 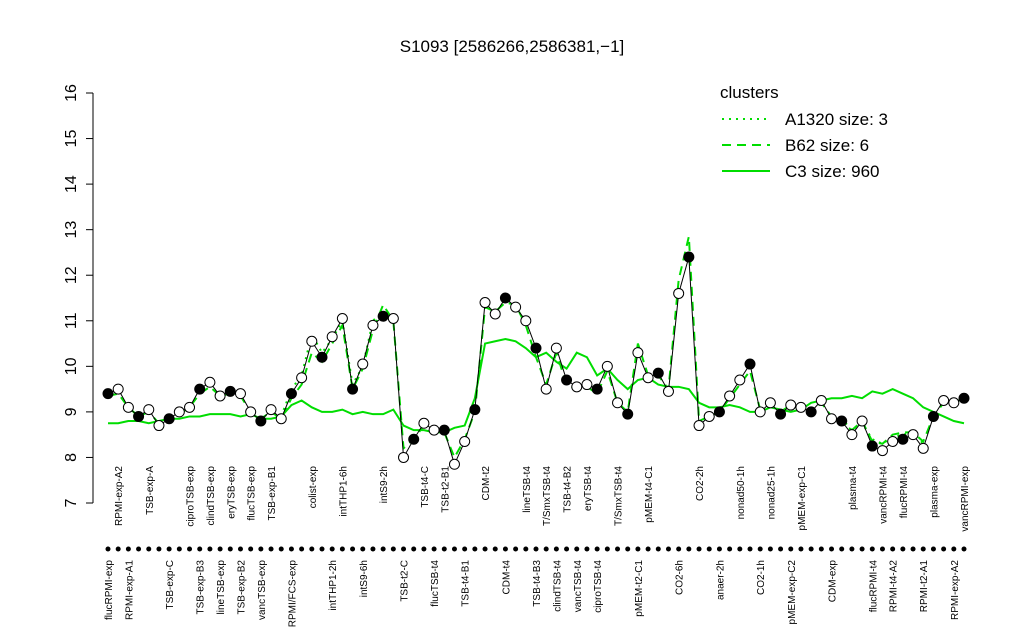 I want to click on x-tick-label: intTHP1-6h, so click(x=343, y=491).